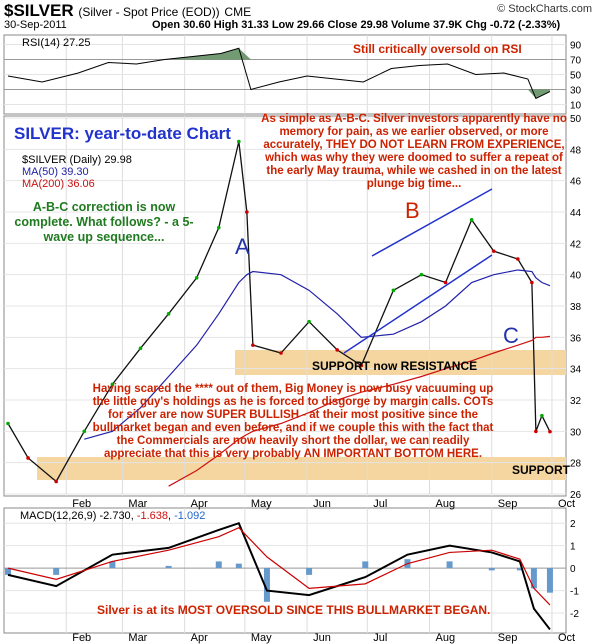  Describe the element at coordinates (576, 276) in the screenshot. I see `price-tick-label: 40` at that location.